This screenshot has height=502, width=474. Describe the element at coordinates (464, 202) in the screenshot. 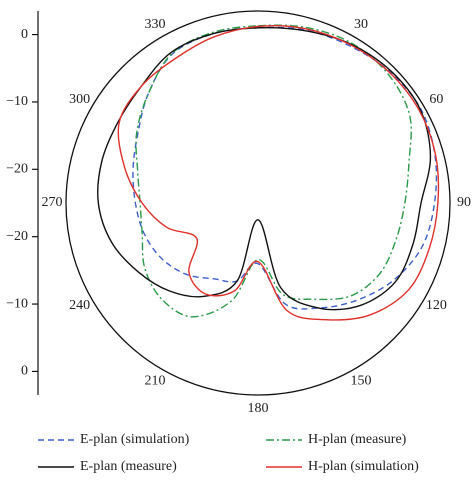

I see `angle-tick-label: 90` at that location.